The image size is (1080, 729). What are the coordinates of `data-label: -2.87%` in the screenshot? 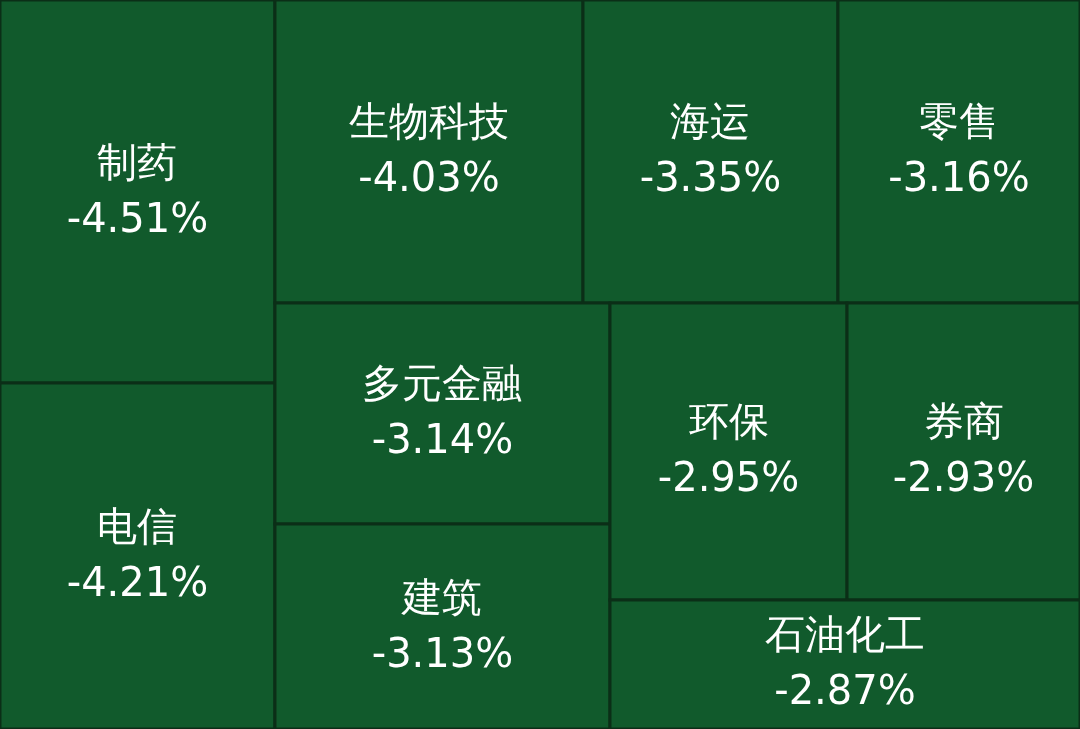 It's located at (845, 690).